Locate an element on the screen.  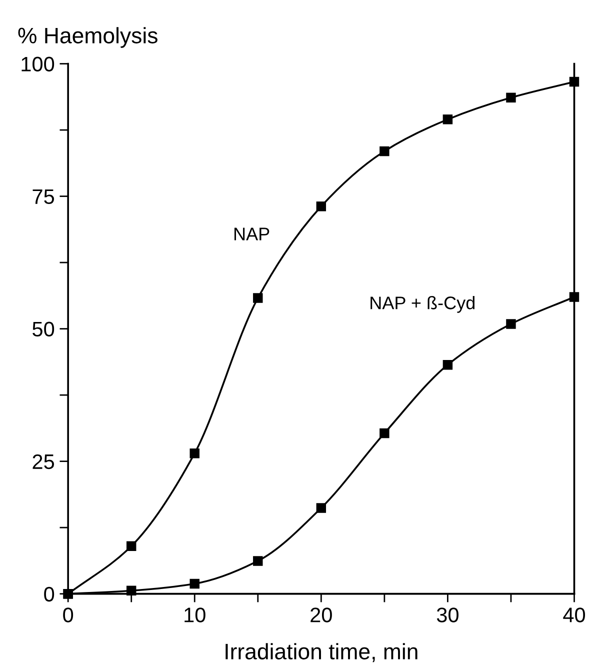
series-label: NAP + ß-Cyd is located at coordinates (422, 304).